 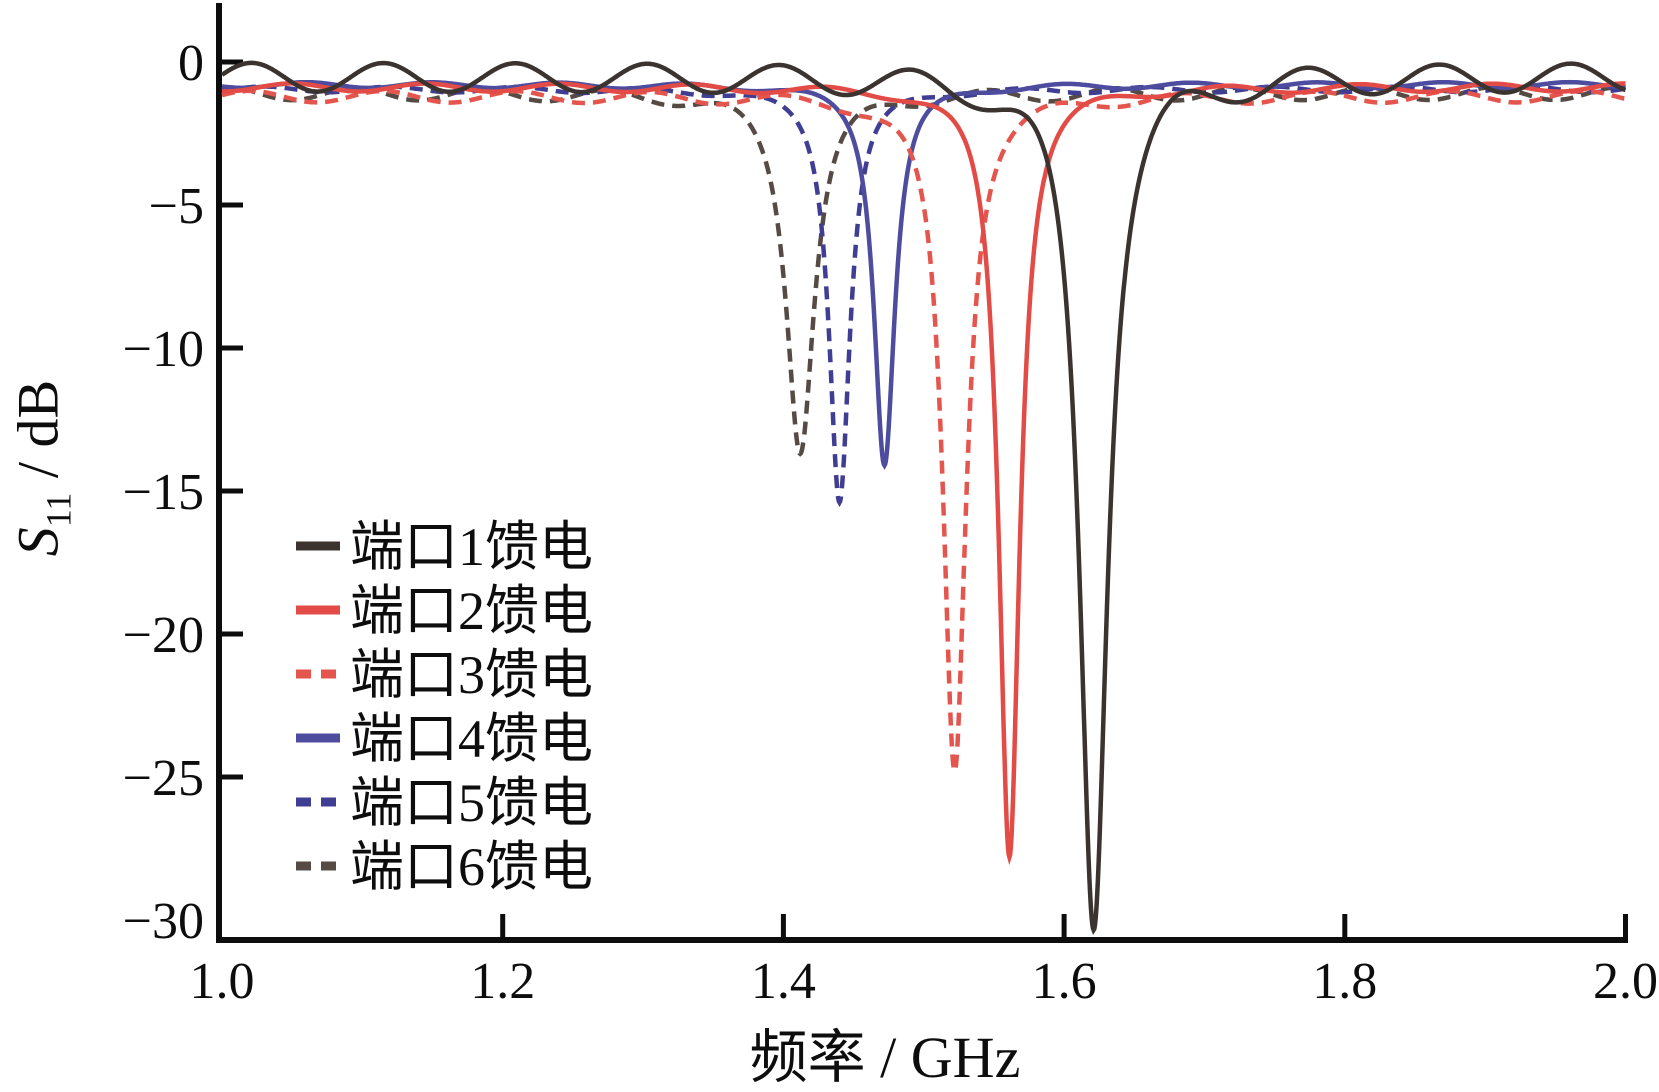 I want to click on y-tick-label: −25, so click(x=163, y=778).